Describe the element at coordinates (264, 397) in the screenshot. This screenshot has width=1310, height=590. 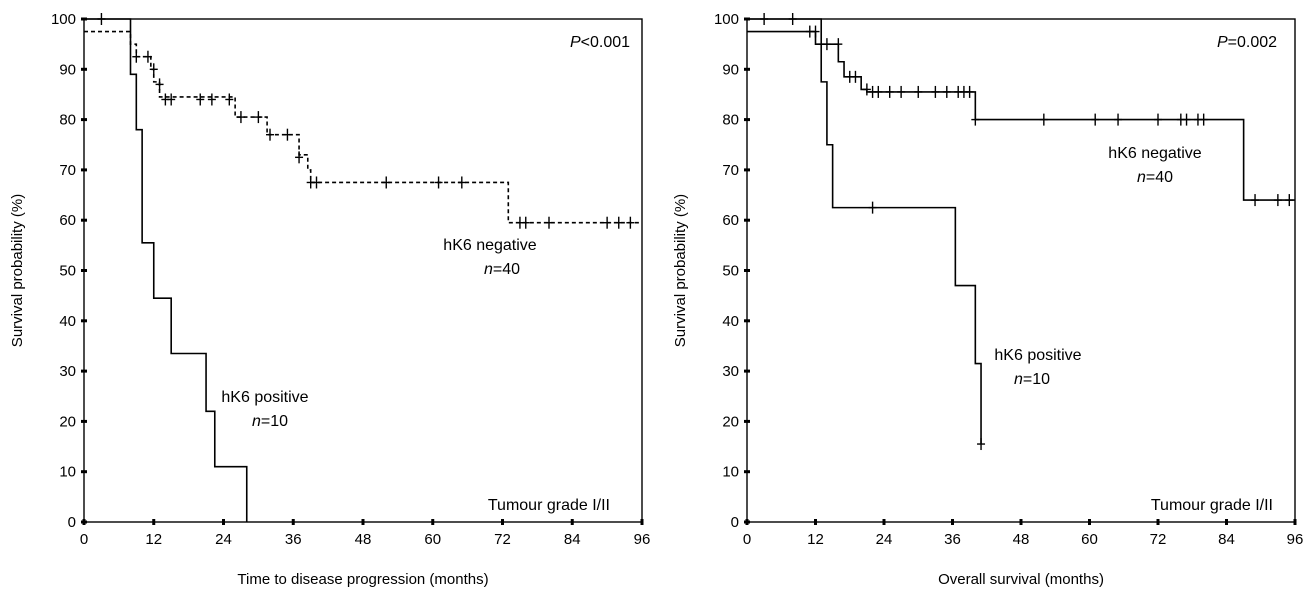
I see `series-label-name: hK6 positive` at that location.